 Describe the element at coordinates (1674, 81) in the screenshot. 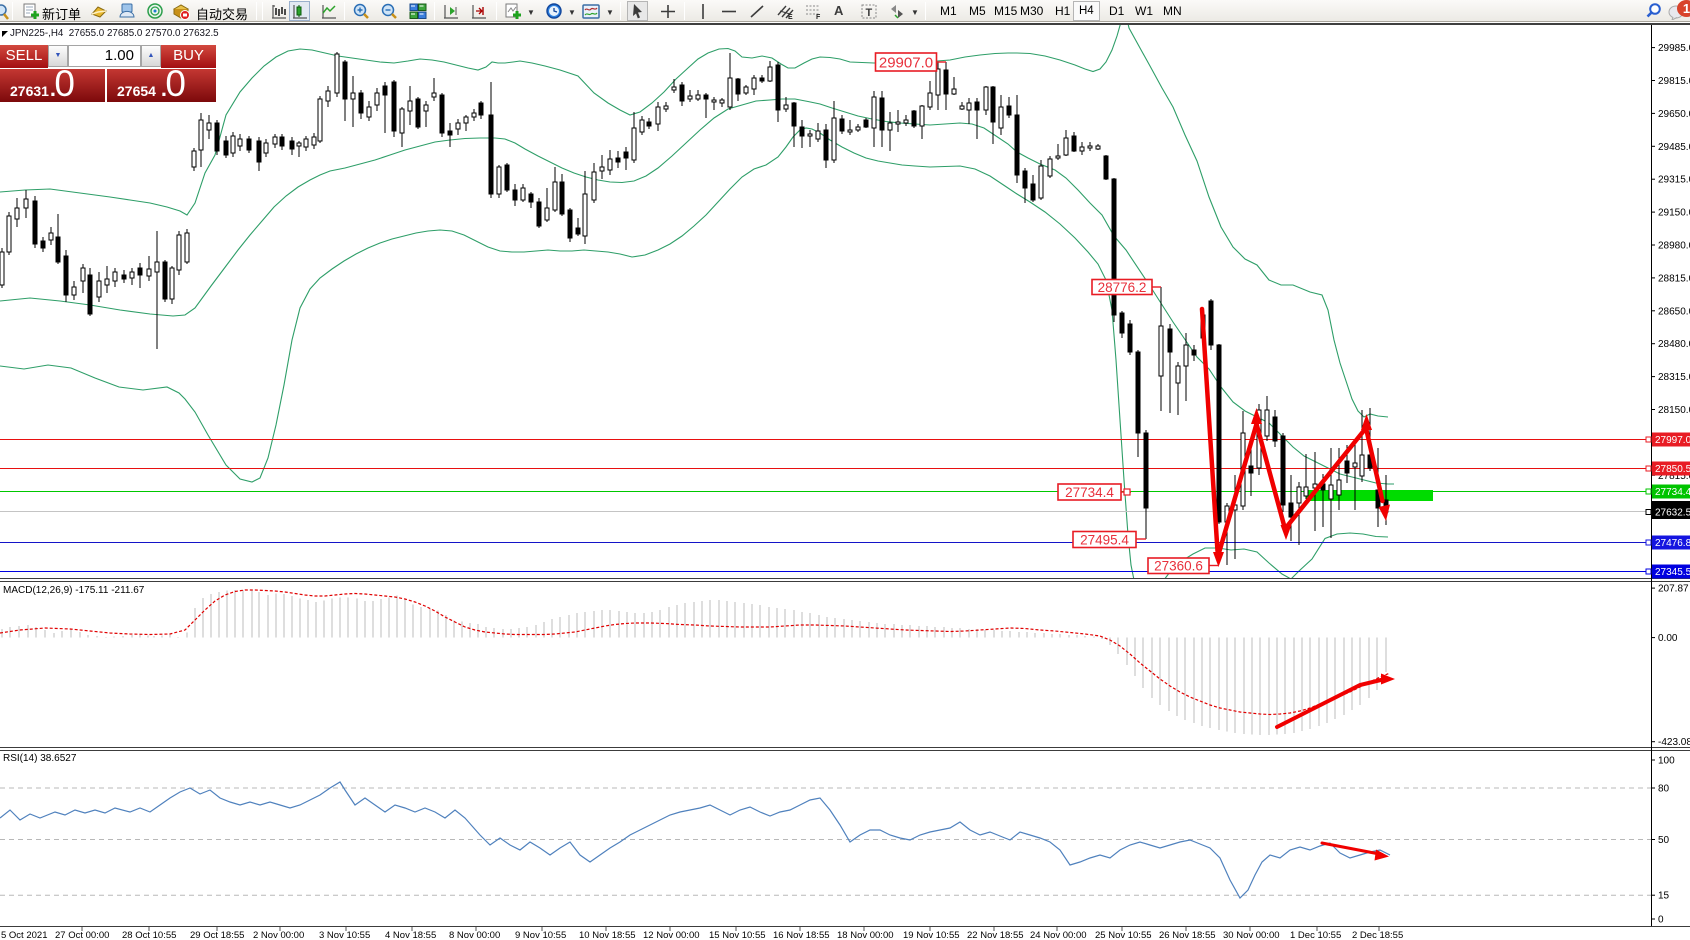

I see `svg-text: 29815.0` at that location.